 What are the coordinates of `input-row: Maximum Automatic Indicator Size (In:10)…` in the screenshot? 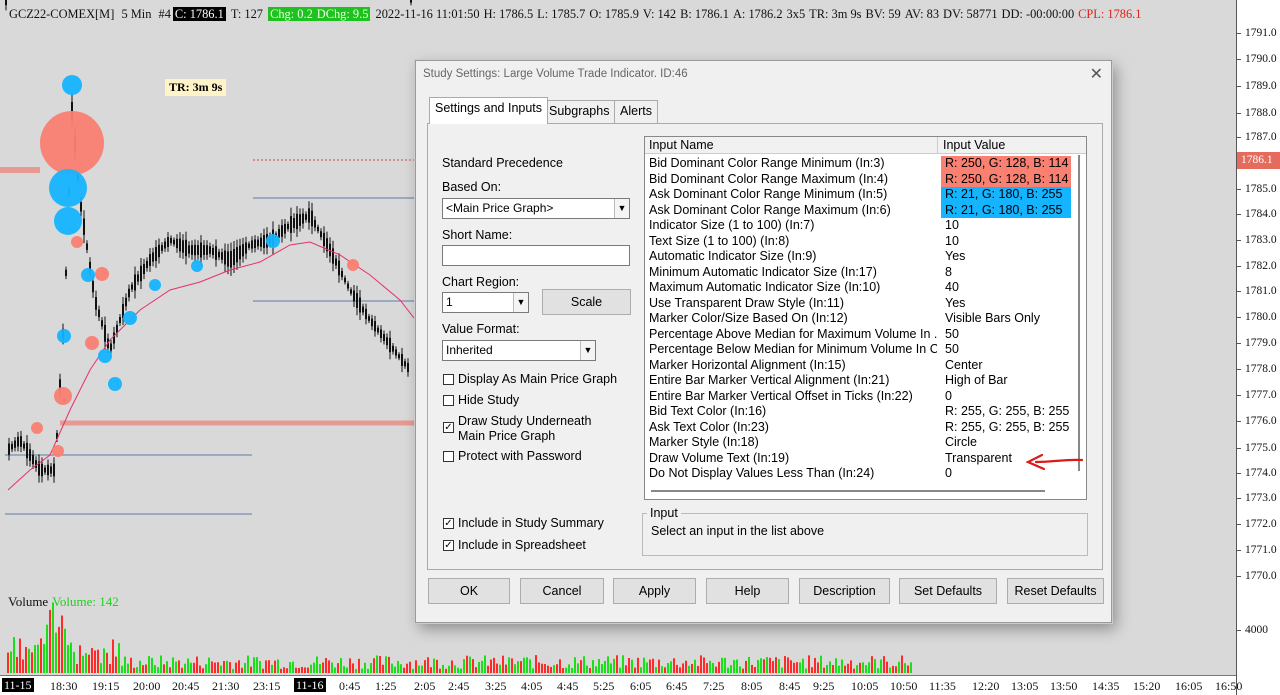 It's located at (858, 288).